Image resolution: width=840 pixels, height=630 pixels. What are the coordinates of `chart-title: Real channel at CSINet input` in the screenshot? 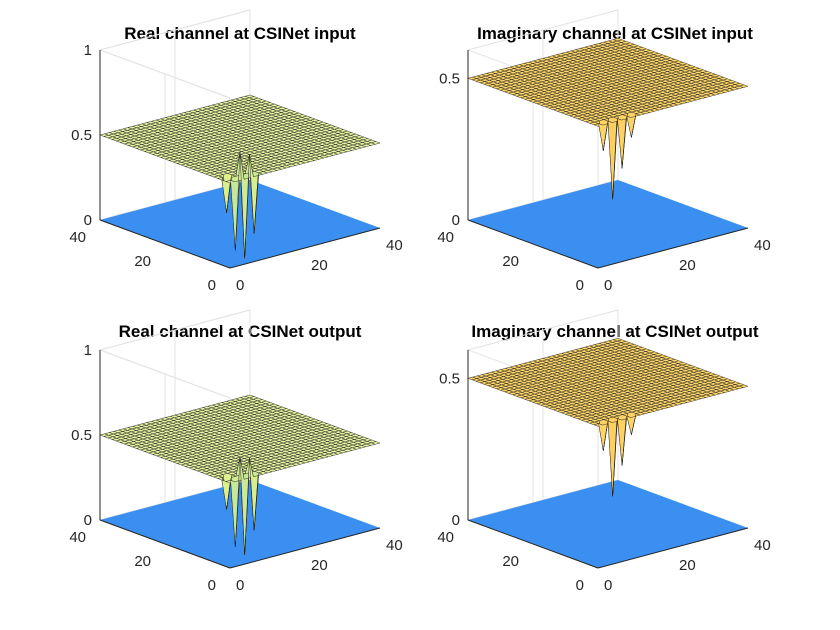 It's located at (240, 33).